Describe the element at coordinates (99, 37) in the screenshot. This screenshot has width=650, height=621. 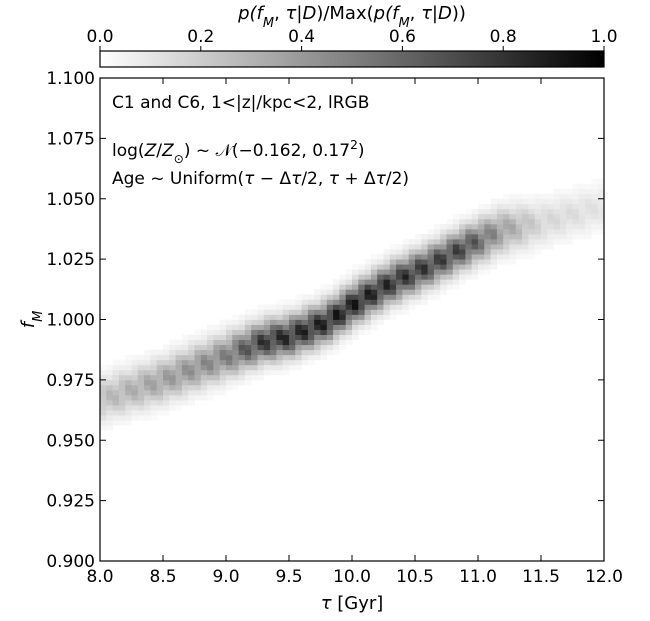
I see `colorbar-tick-label: 0.0` at that location.